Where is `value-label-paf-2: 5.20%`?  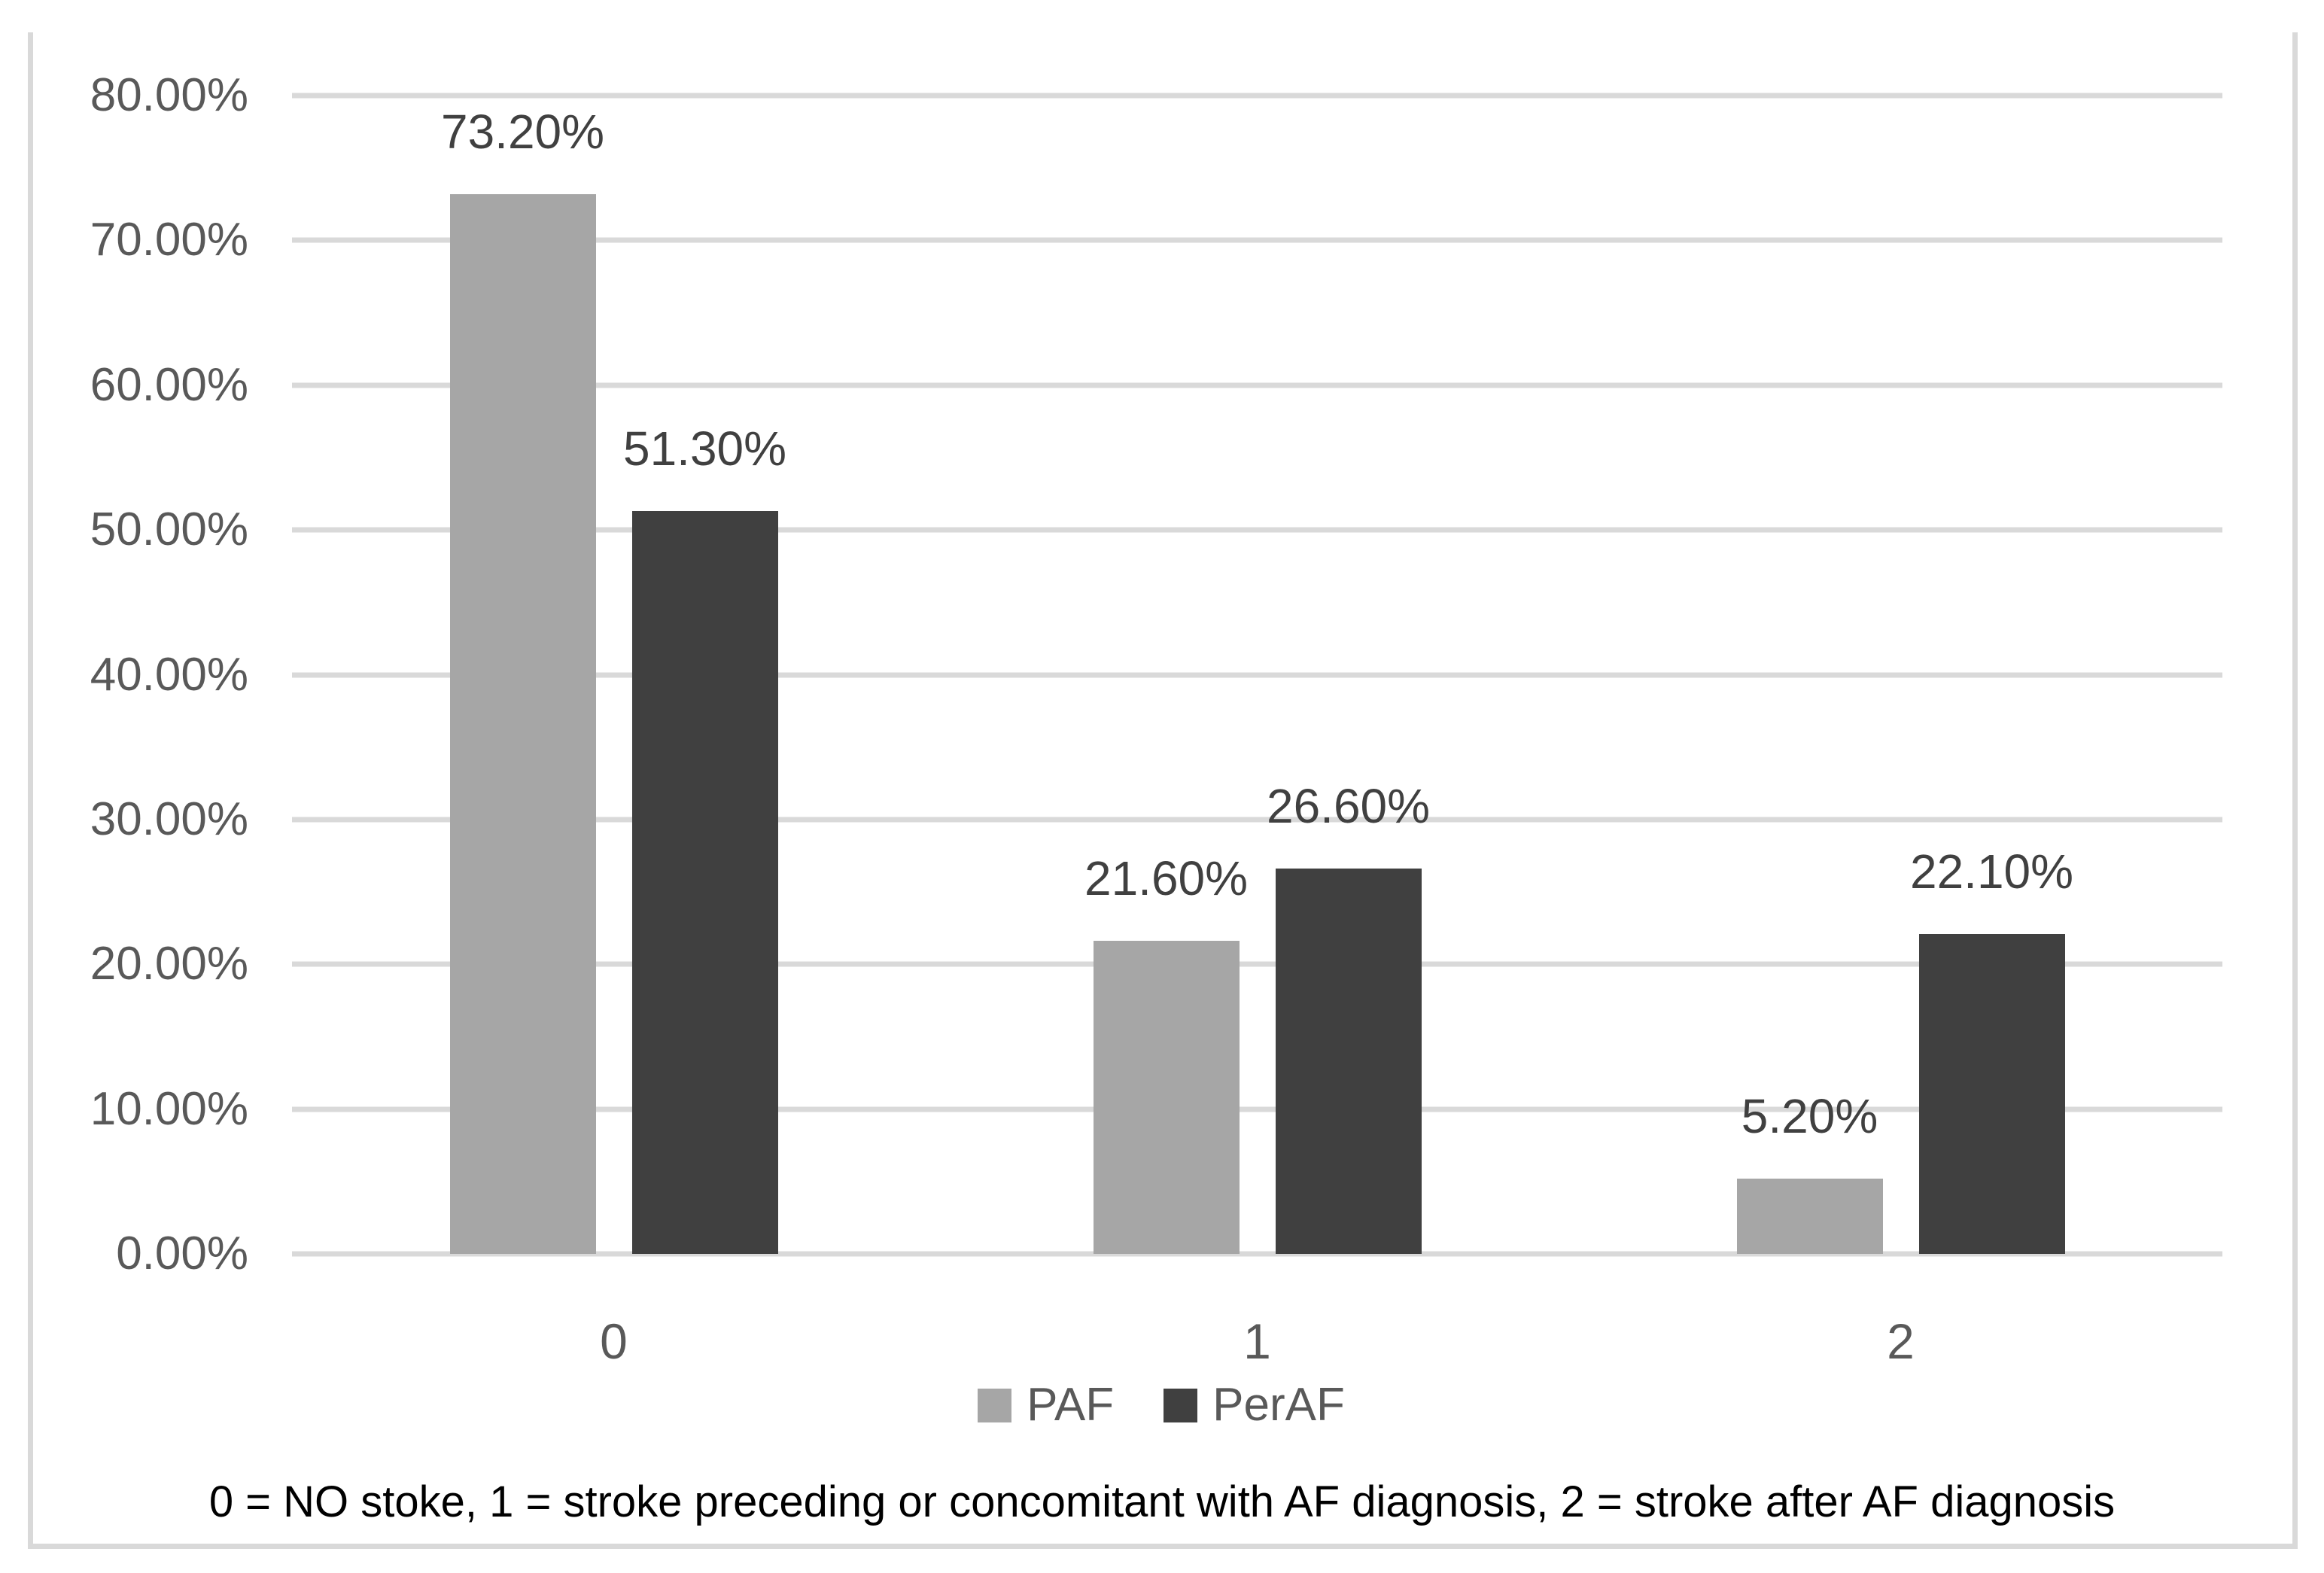 value-label-paf-2: 5.20% is located at coordinates (1810, 1115).